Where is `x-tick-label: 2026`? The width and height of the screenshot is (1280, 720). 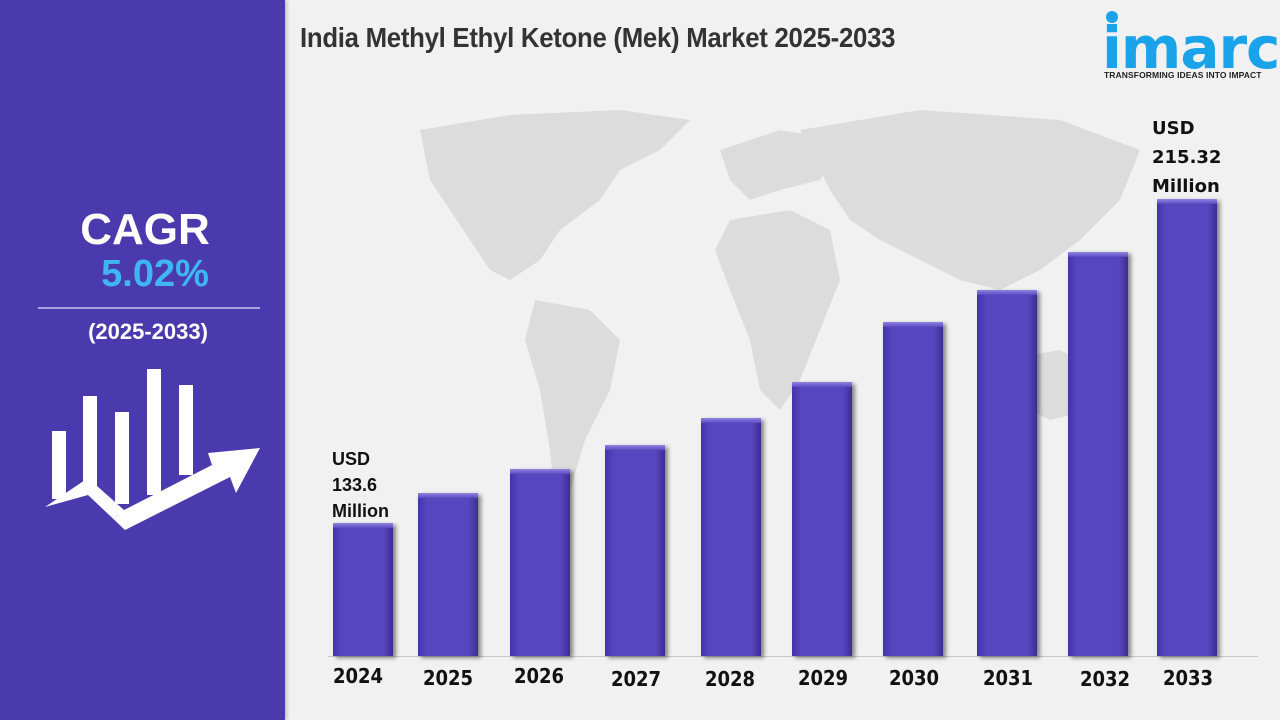 x-tick-label: 2026 is located at coordinates (539, 676).